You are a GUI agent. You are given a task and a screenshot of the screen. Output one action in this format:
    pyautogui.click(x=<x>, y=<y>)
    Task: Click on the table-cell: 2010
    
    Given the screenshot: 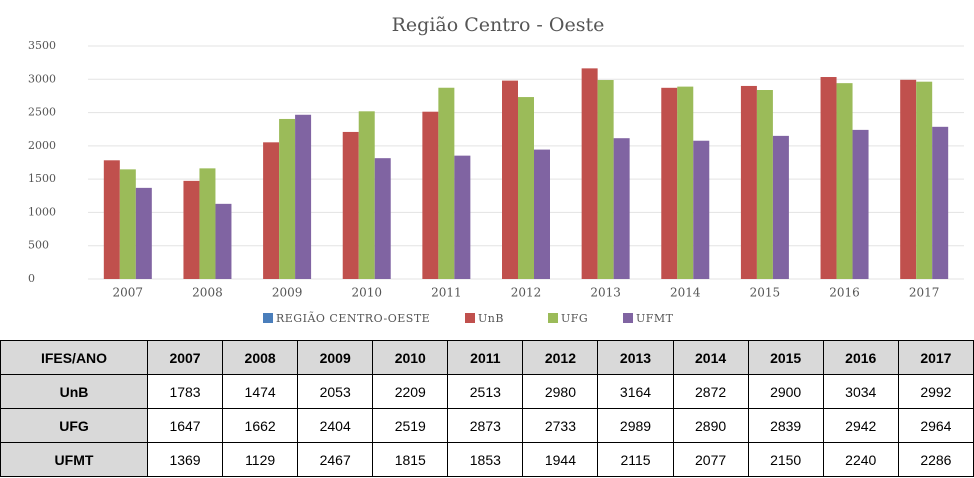 What is the action you would take?
    pyautogui.click(x=410, y=357)
    